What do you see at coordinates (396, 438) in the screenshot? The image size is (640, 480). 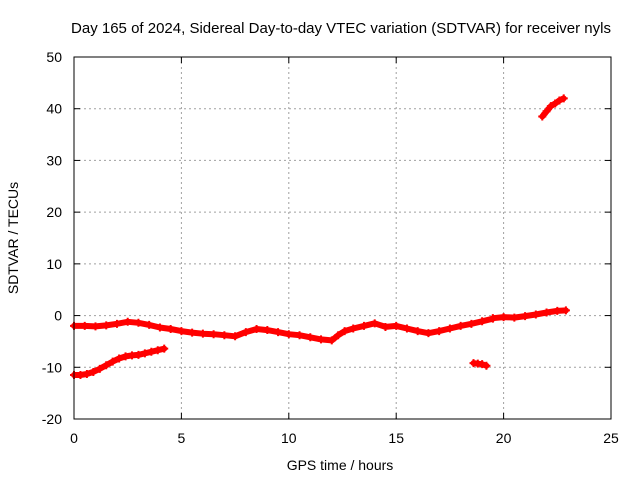 I see `x-tick-label: 15` at bounding box center [396, 438].